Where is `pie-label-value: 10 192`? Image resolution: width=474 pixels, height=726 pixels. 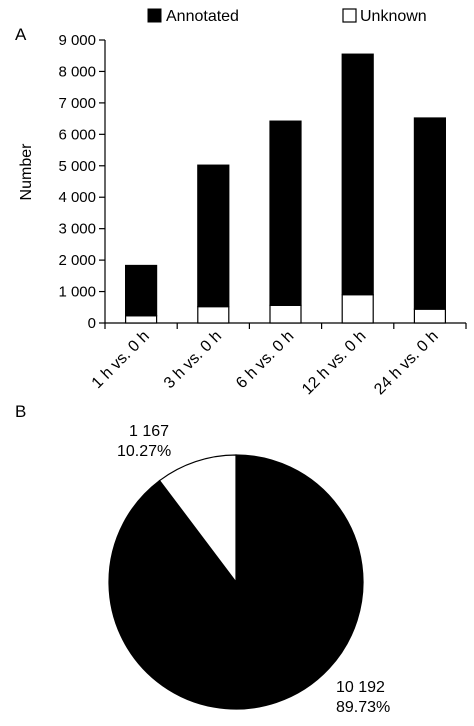 pie-label-value: 10 192 is located at coordinates (360, 687).